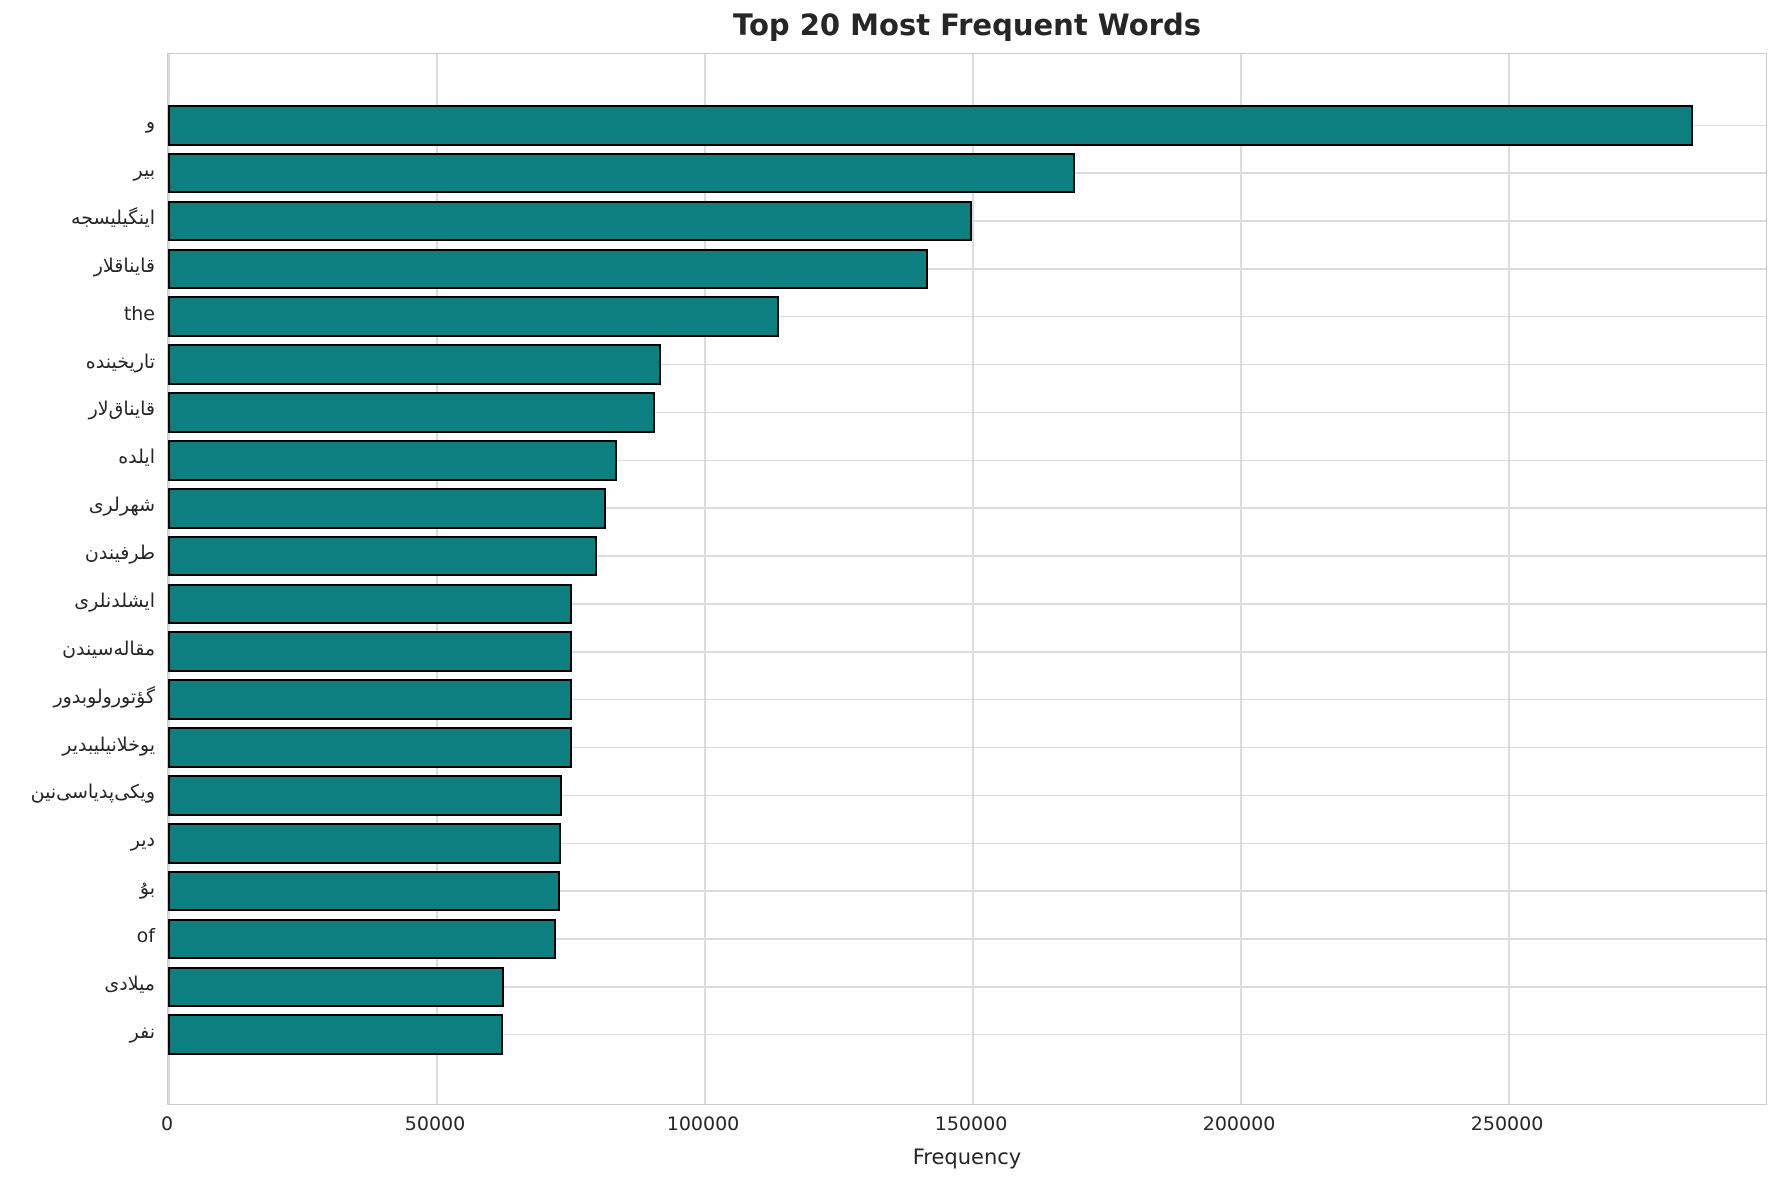 The height and width of the screenshot is (1185, 1784). Describe the element at coordinates (167, 1124) in the screenshot. I see `x-tick-label: 0` at that location.